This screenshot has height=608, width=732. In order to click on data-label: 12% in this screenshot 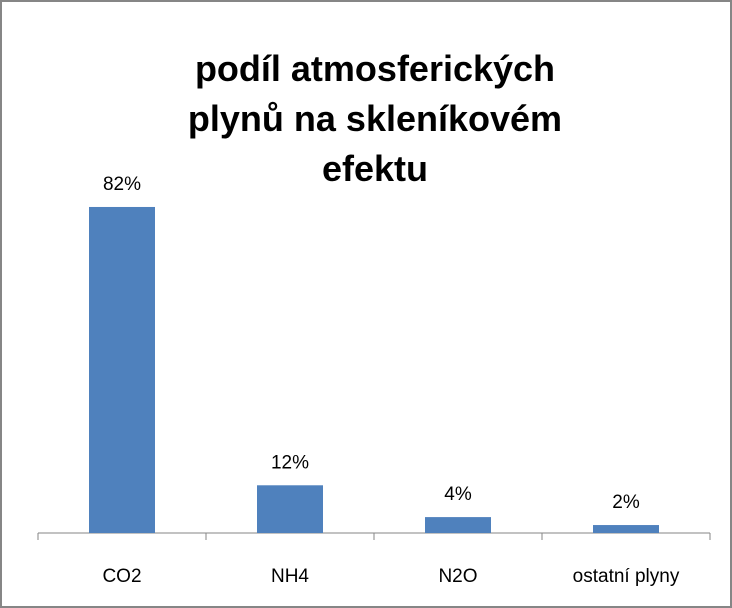, I will do `click(290, 462)`.